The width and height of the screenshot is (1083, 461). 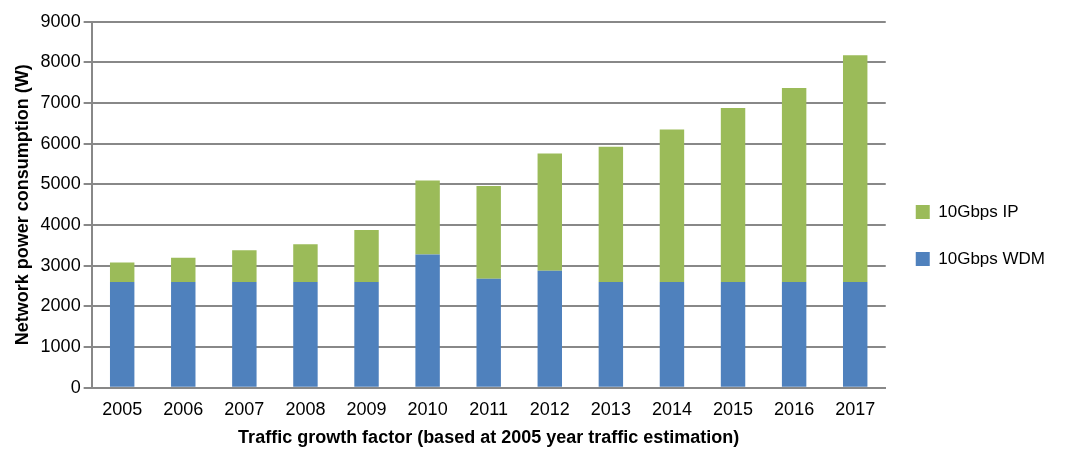 I want to click on x-tick-label: 2012, so click(x=549, y=408).